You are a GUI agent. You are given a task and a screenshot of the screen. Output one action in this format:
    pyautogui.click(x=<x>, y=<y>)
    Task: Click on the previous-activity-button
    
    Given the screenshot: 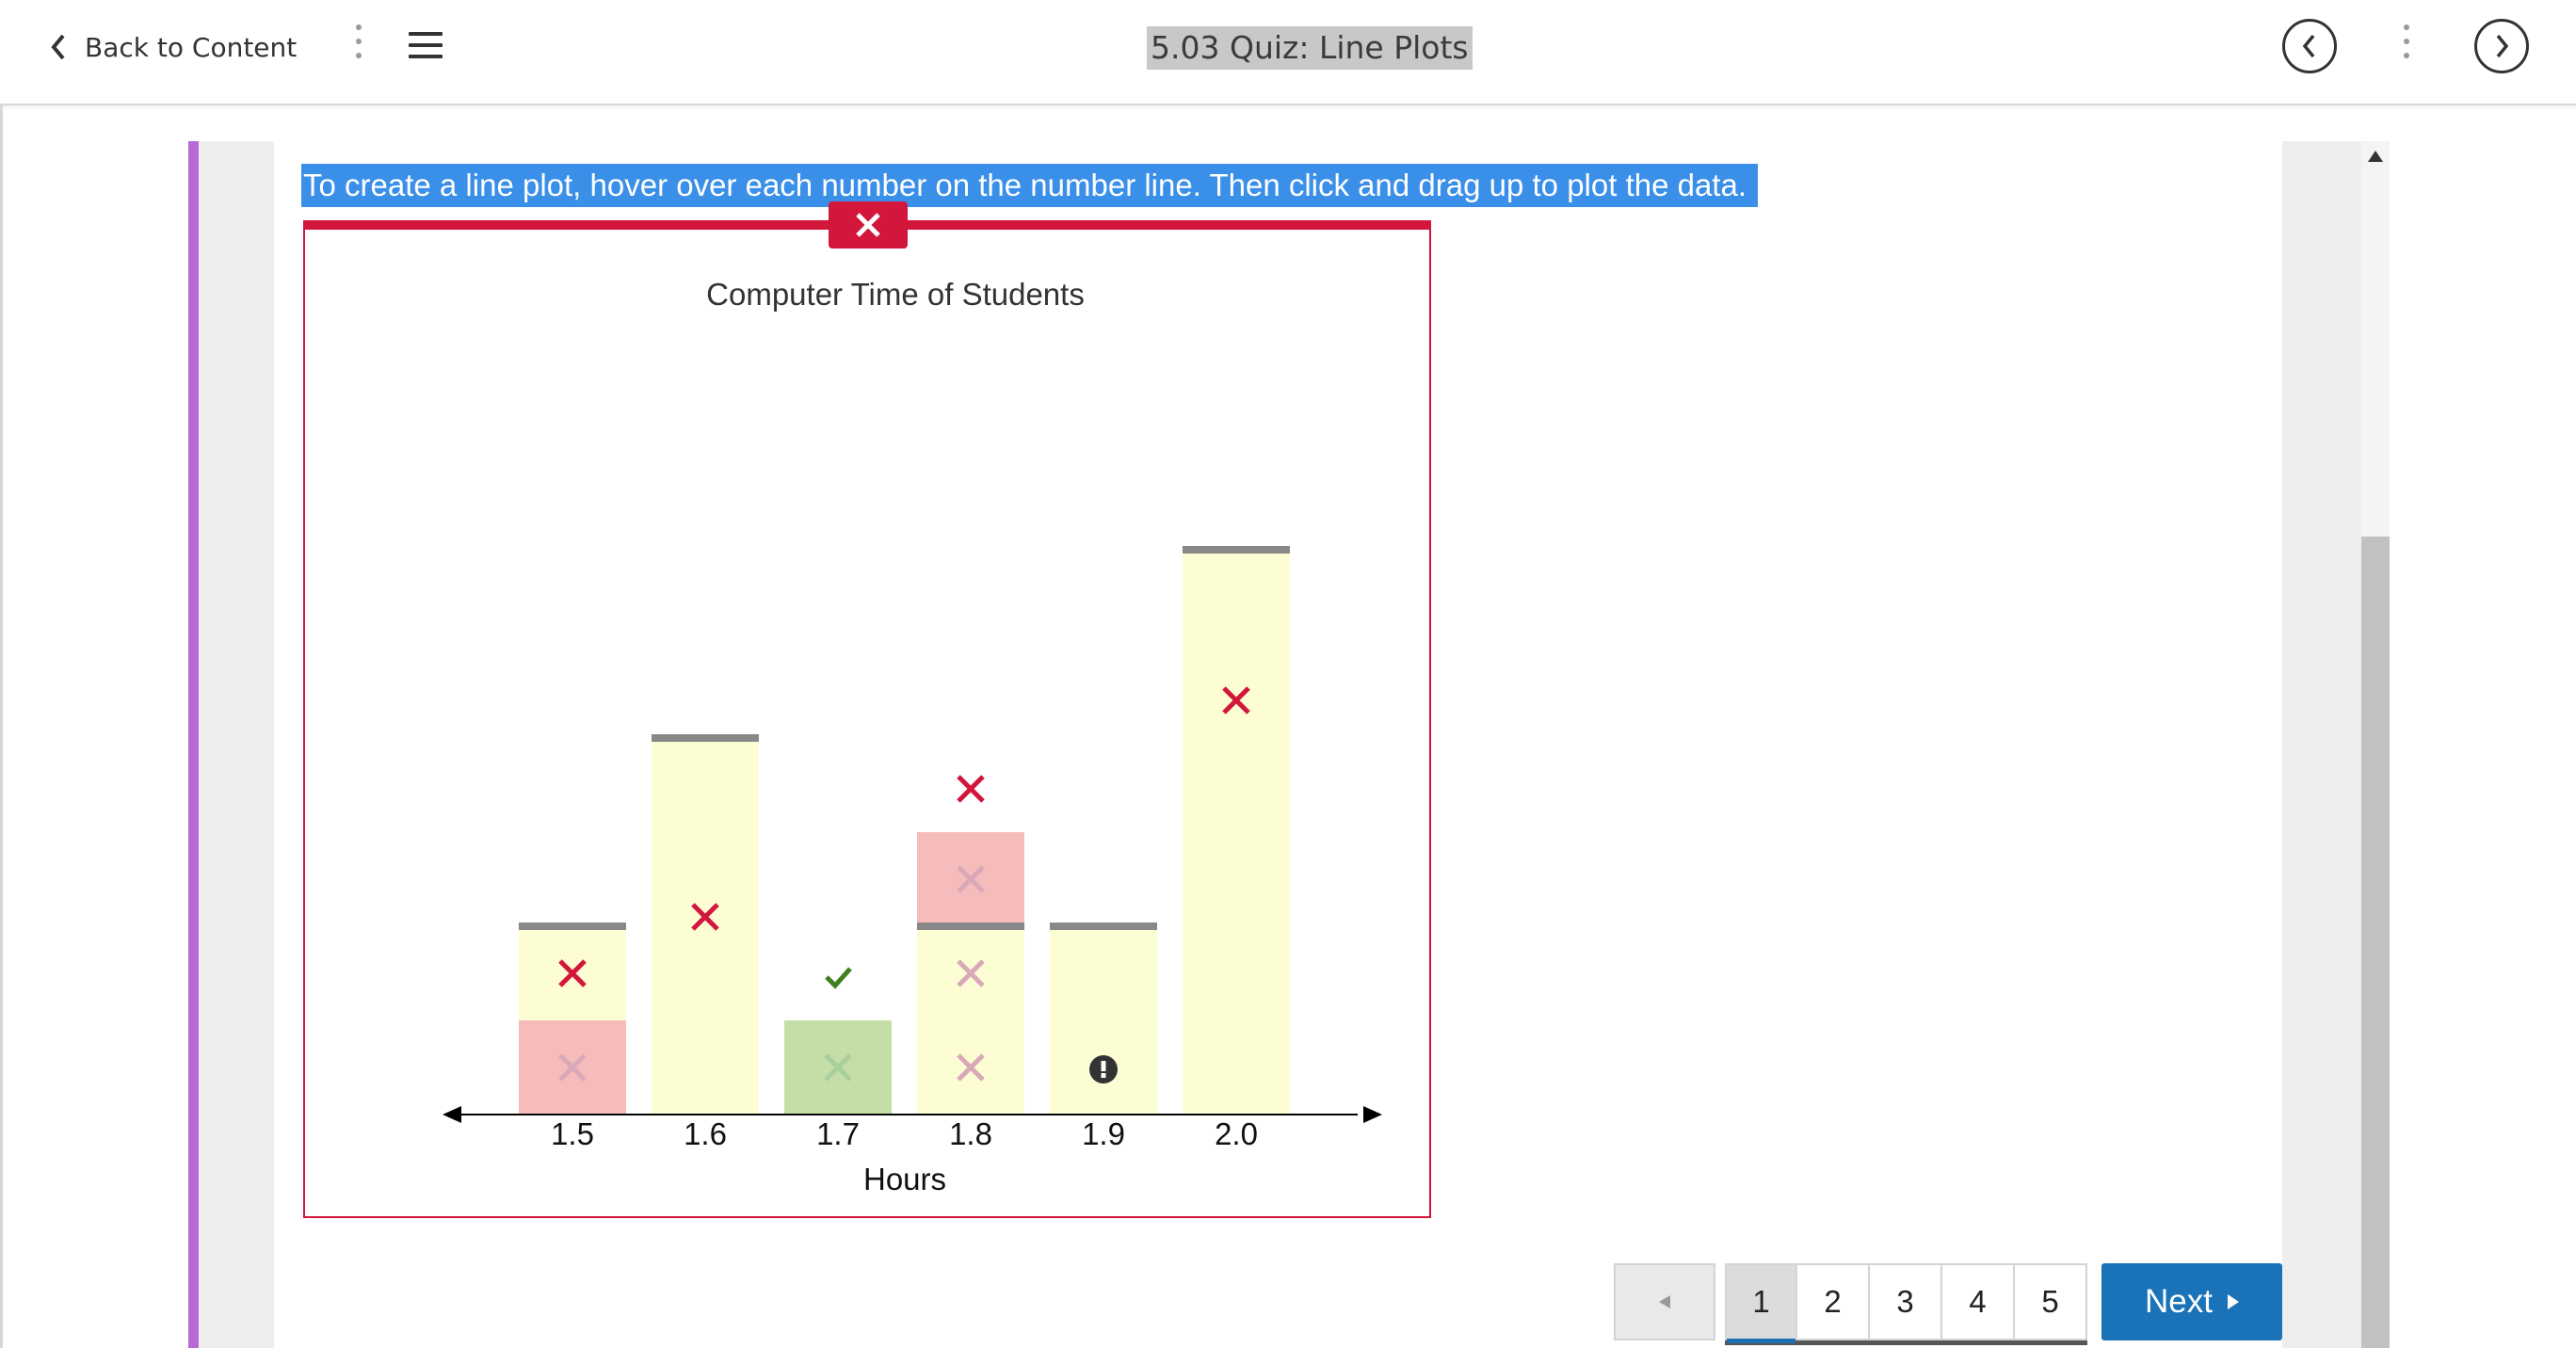 What is the action you would take?
    pyautogui.click(x=2309, y=46)
    